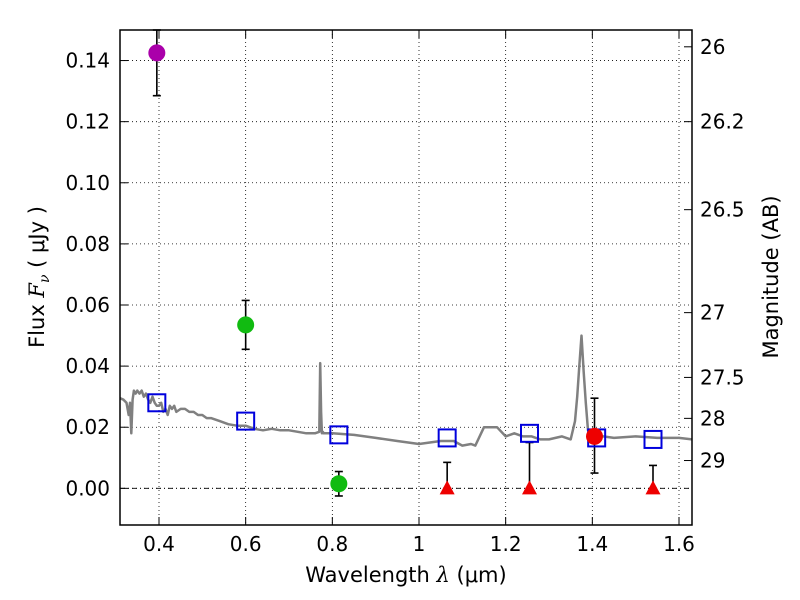  What do you see at coordinates (405, 575) in the screenshot?
I see `x-axis-label: Wavelength λ (μm)` at bounding box center [405, 575].